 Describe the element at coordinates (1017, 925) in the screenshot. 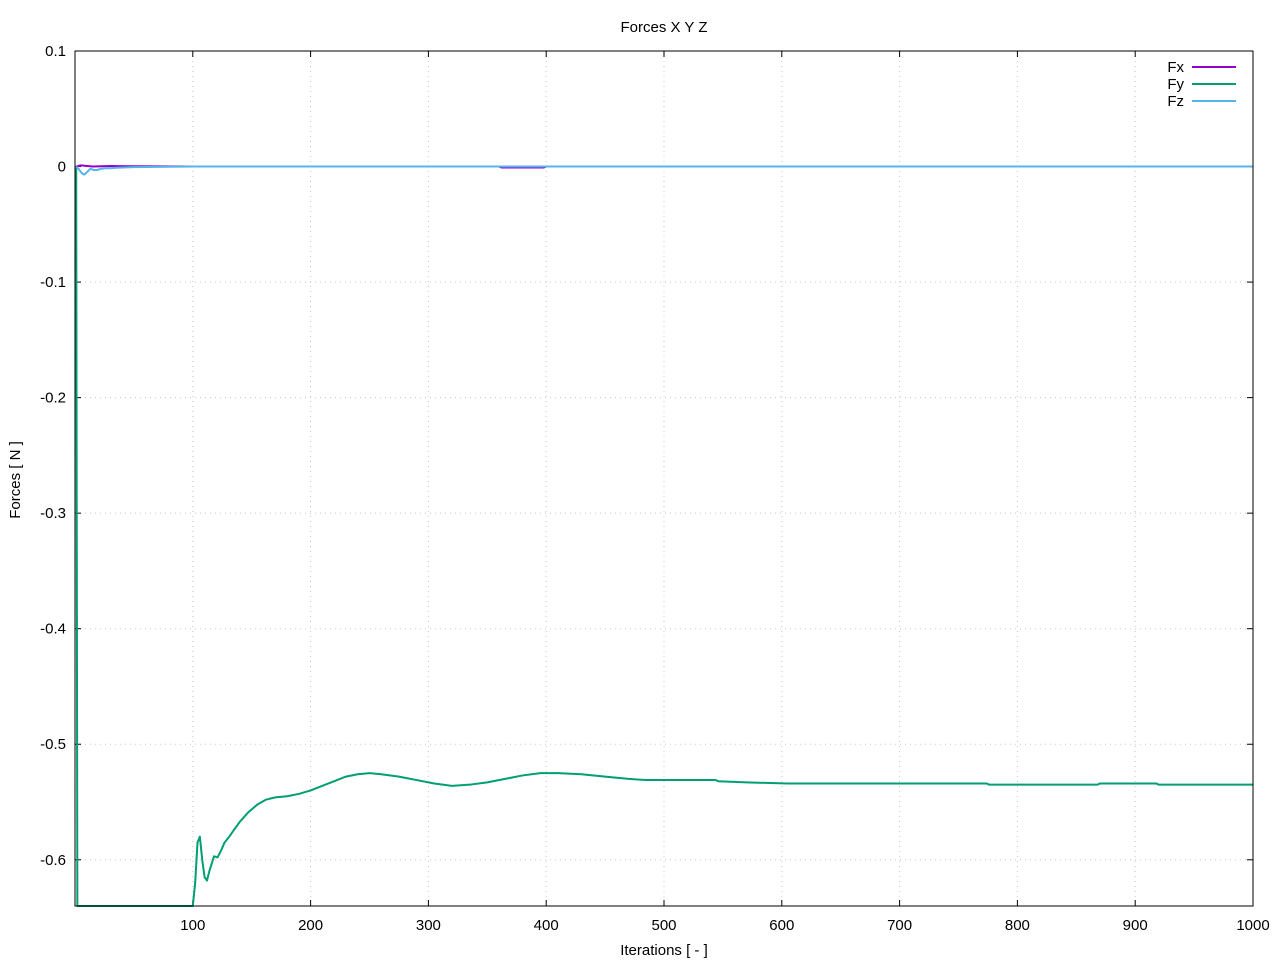

I see `x-tick-label: 800` at that location.